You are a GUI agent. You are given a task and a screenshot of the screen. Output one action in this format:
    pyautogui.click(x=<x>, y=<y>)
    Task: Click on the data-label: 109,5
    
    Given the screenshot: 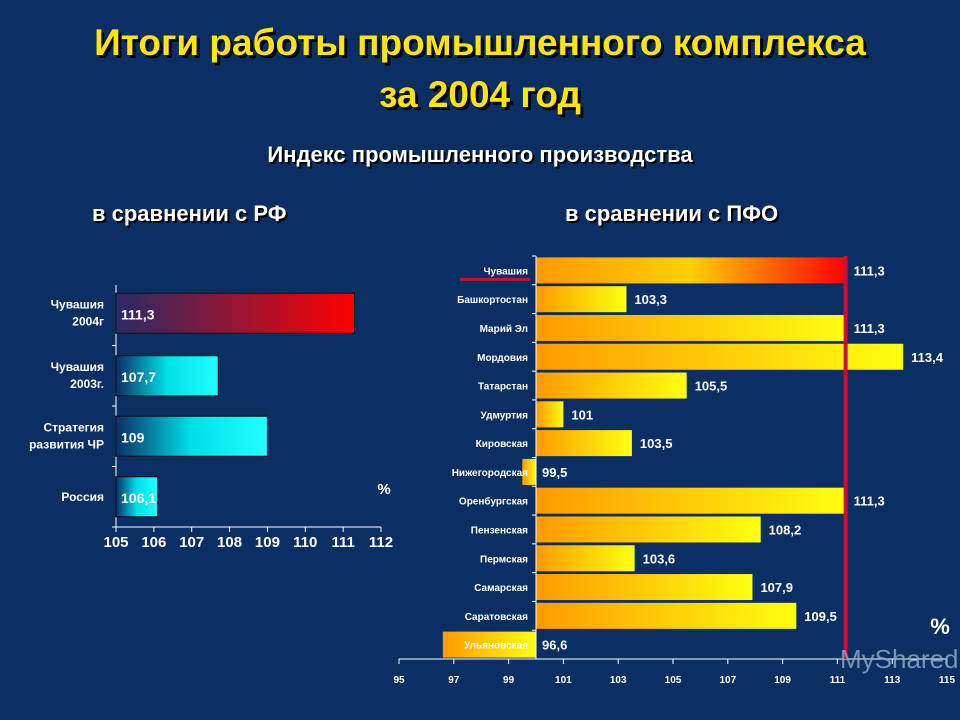 What is the action you would take?
    pyautogui.click(x=820, y=616)
    